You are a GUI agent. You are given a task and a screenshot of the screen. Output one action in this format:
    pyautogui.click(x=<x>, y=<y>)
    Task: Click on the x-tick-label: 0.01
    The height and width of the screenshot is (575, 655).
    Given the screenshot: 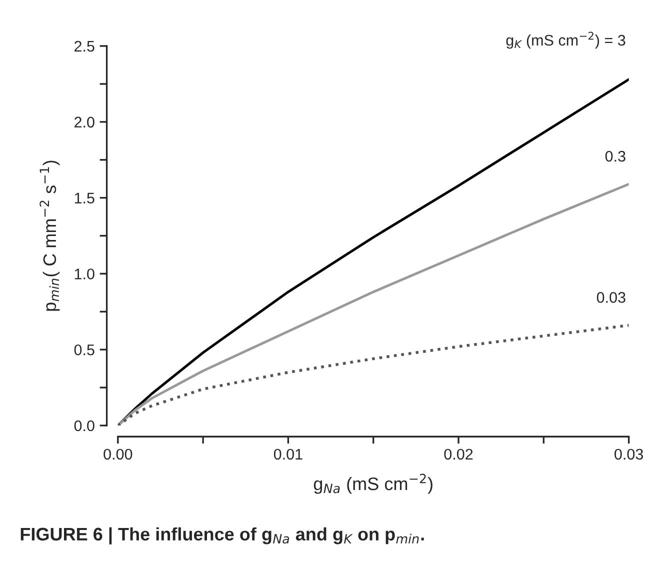 What is the action you would take?
    pyautogui.click(x=288, y=454)
    